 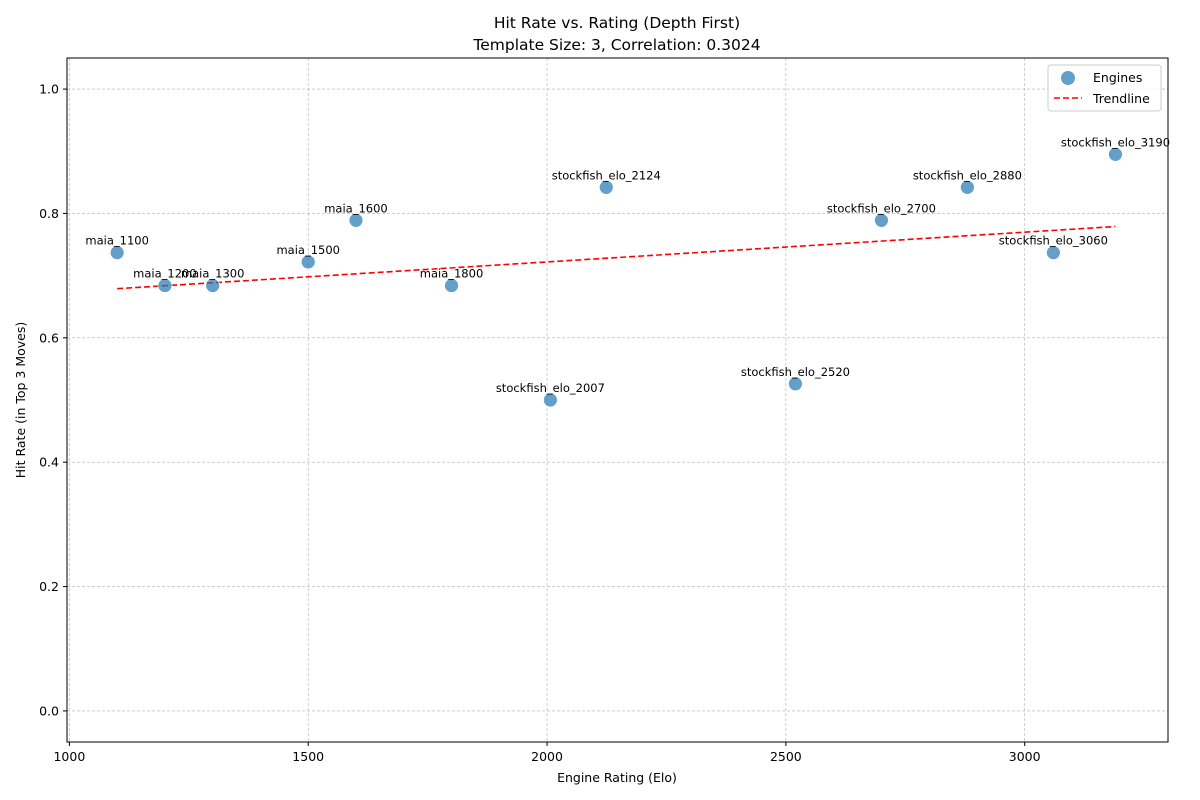 What do you see at coordinates (308, 250) in the screenshot?
I see `engine-point-label: maia_1500` at bounding box center [308, 250].